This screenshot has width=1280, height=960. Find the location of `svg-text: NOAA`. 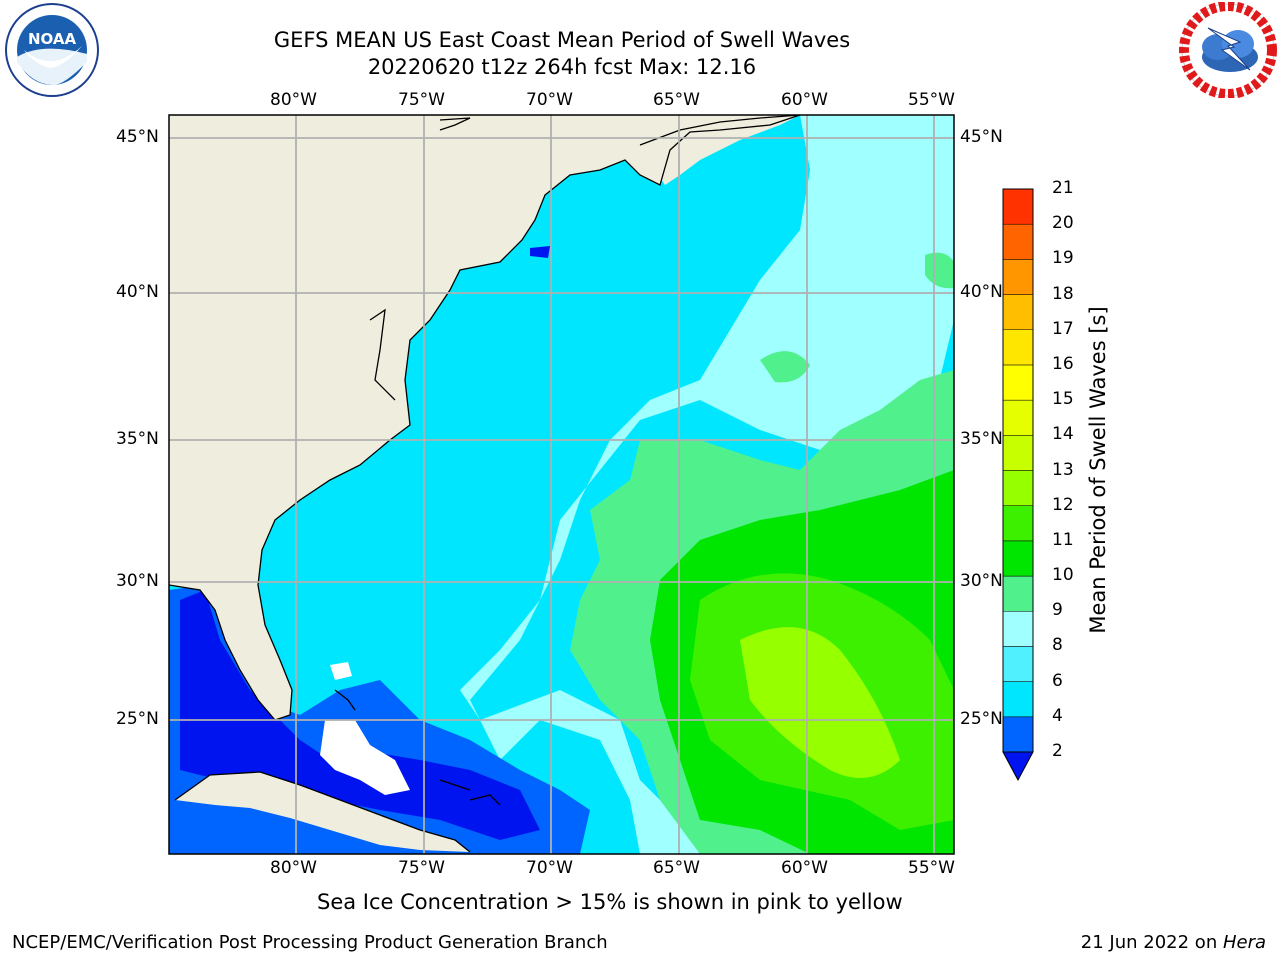

svg-text: NOAA is located at coordinates (52, 39).